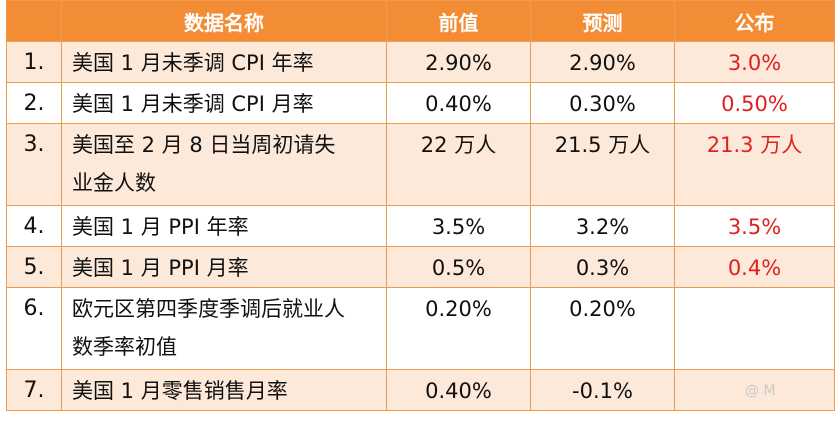 Image resolution: width=838 pixels, height=424 pixels. Describe the element at coordinates (754, 226) in the screenshot. I see `row-actual: 3.5%` at that location.